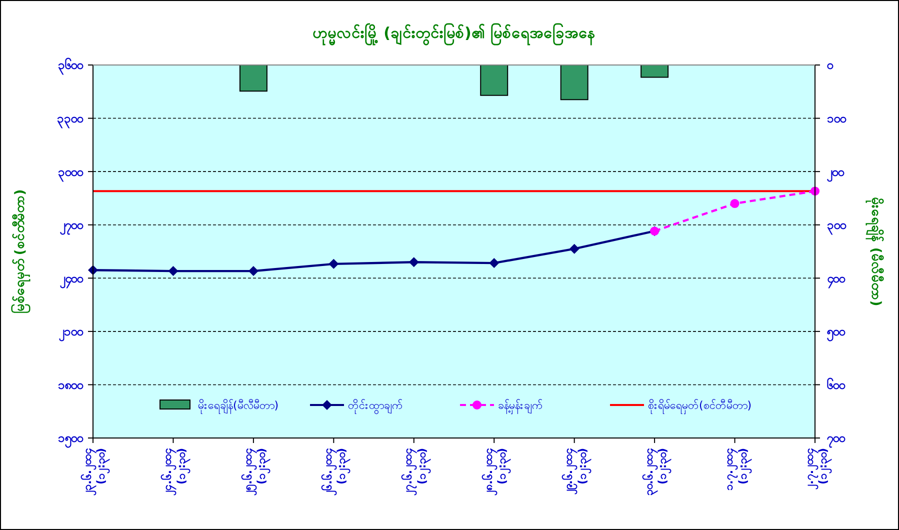  I want to click on y-tick-label: ၃၀၀၀, so click(71, 173).